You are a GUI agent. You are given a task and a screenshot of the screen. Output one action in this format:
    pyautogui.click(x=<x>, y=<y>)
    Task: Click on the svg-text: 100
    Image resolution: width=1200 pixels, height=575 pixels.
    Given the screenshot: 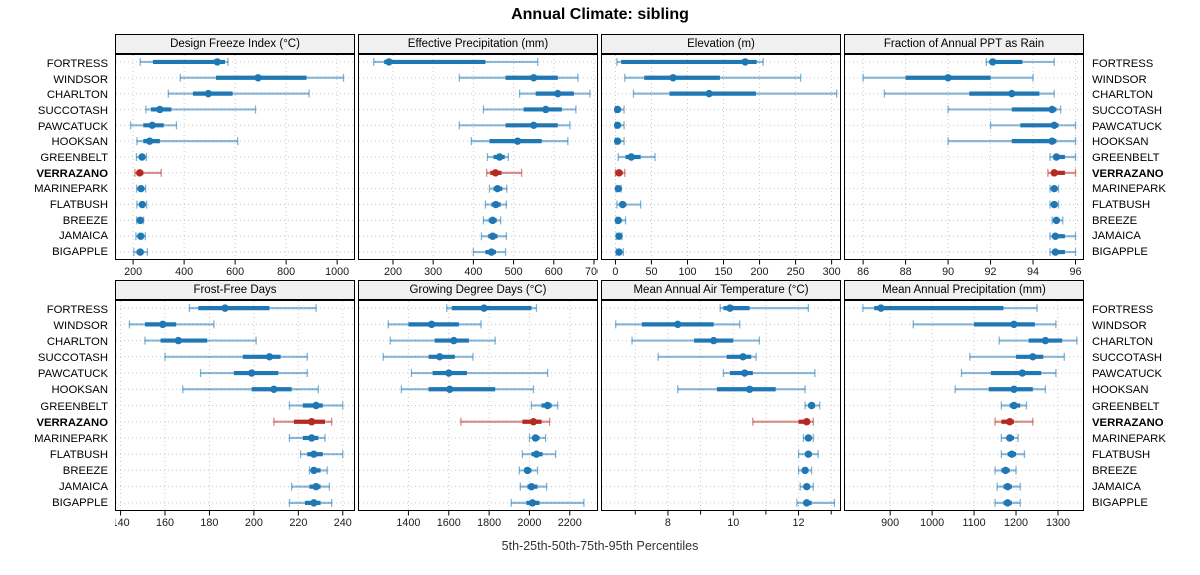 What is the action you would take?
    pyautogui.click(x=687, y=271)
    